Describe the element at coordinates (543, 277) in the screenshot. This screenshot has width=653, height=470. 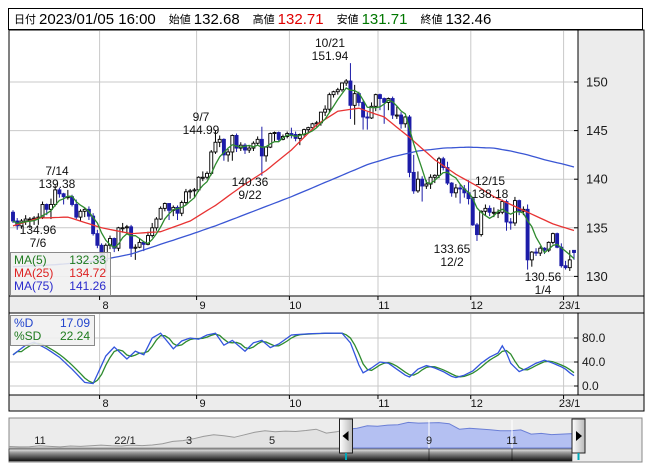
I see `annotation-line: 130.56` at that location.